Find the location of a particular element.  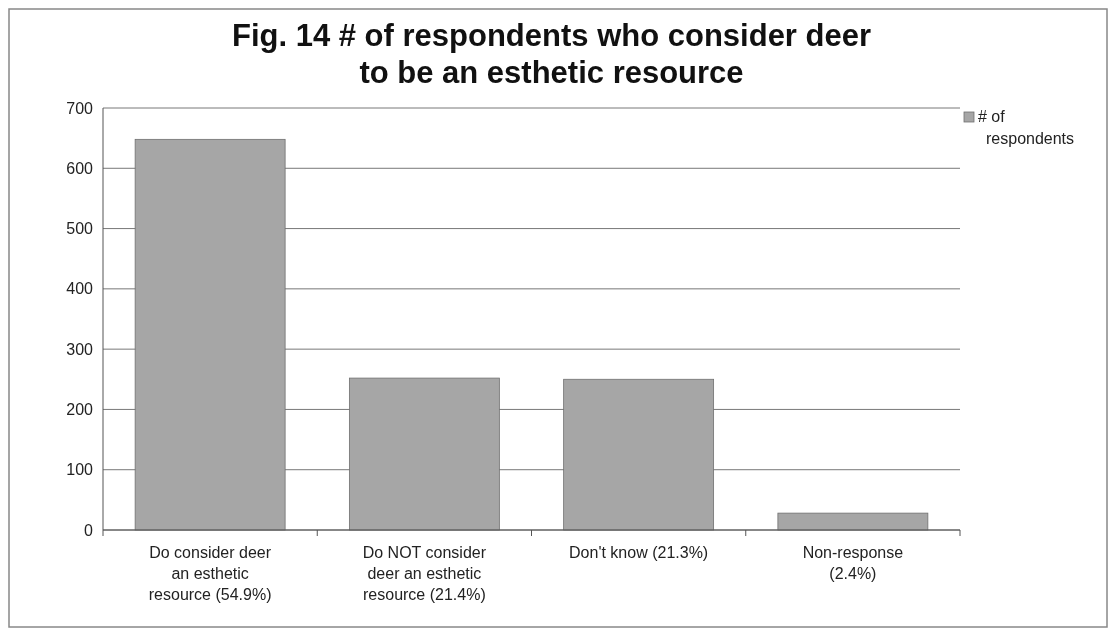

chart-title: Fig. 14 # of respondents who consider deer to be an esthetic resource is located at coordinates (551, 54).